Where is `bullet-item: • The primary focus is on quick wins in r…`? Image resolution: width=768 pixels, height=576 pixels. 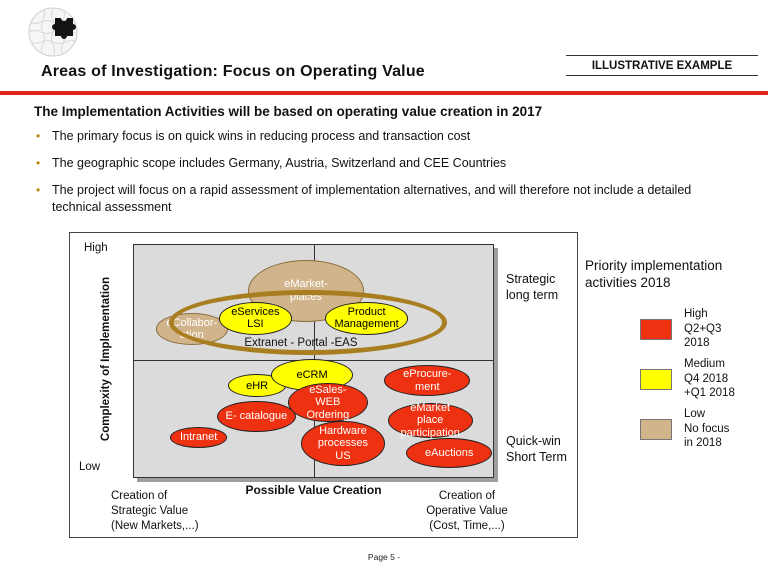 bullet-item: • The primary focus is on quick wins in r… is located at coordinates (253, 136).